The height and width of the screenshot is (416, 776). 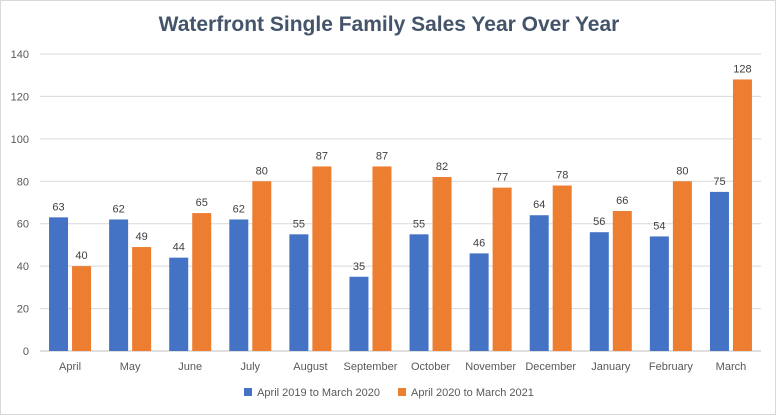 I want to click on y-tick-label: 100, so click(x=20, y=140).